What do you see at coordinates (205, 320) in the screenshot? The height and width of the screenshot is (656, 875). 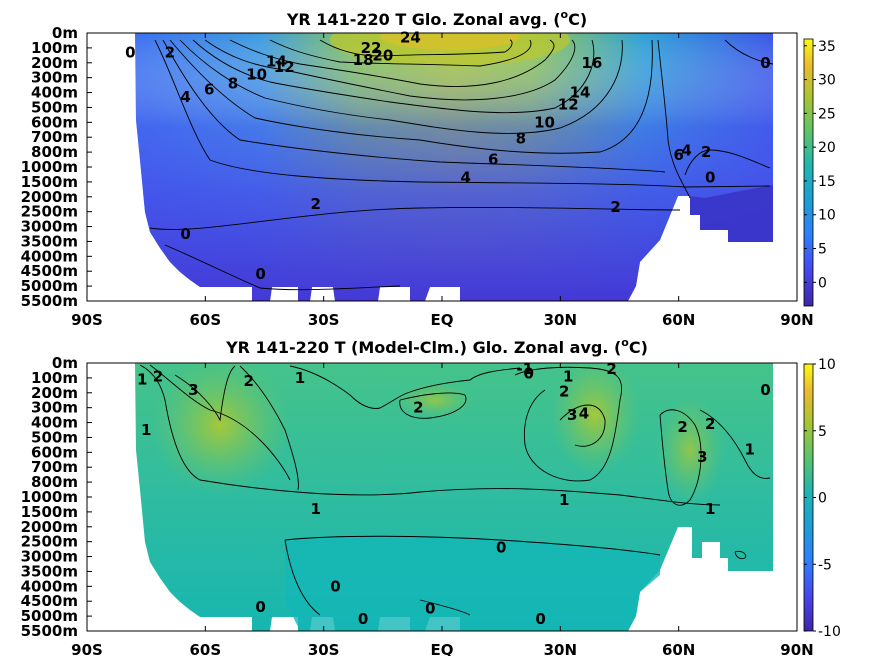 I see `x-tick-label: 60S` at bounding box center [205, 320].